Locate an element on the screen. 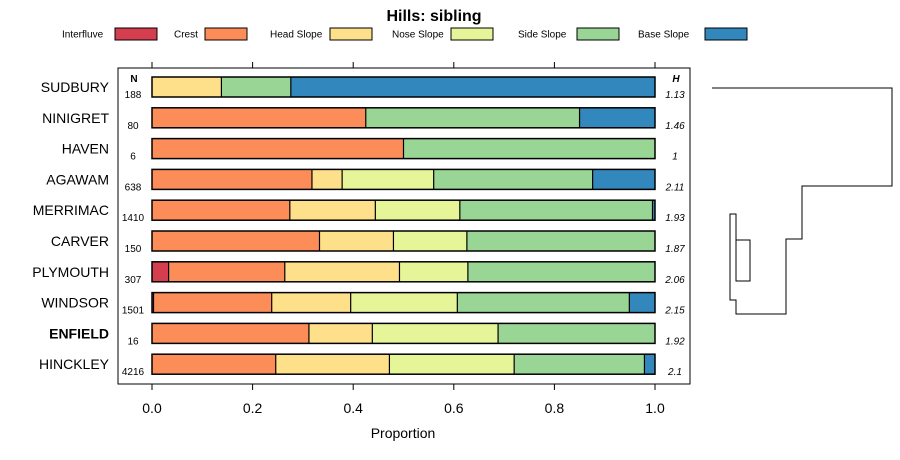 This screenshot has width=900, height=460. legend-swatch-nose-slope is located at coordinates (472, 34).